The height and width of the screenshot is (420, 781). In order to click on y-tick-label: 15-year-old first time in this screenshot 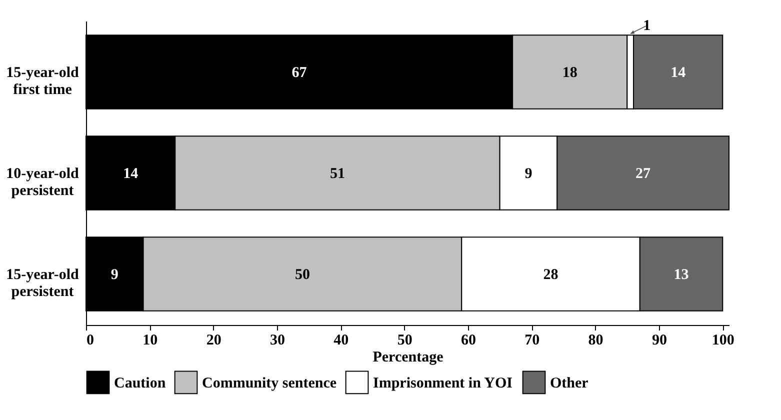, I will do `click(43, 81)`.